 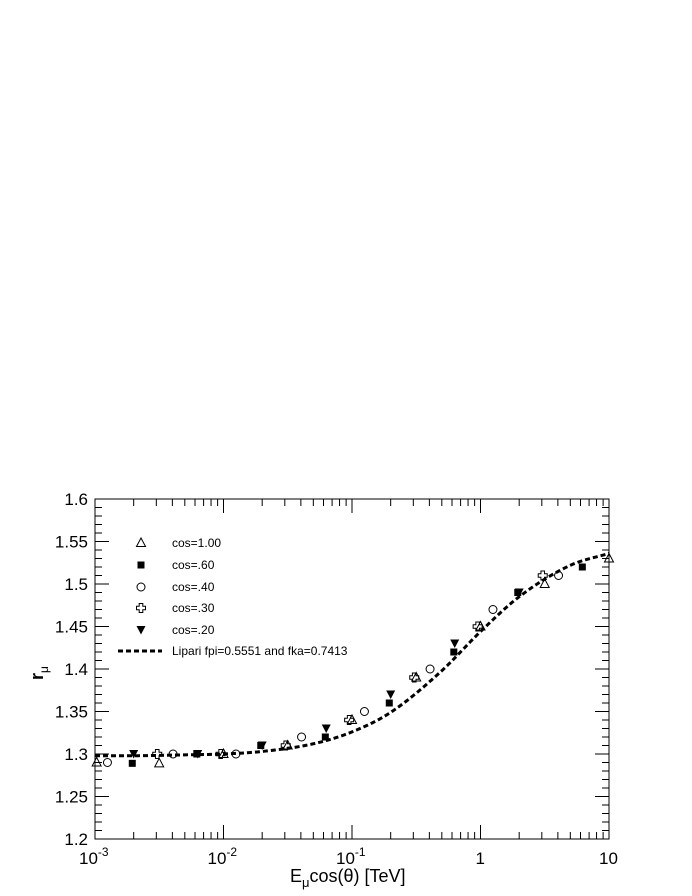 I want to click on y-tick-label: 1.35, so click(x=71, y=712).